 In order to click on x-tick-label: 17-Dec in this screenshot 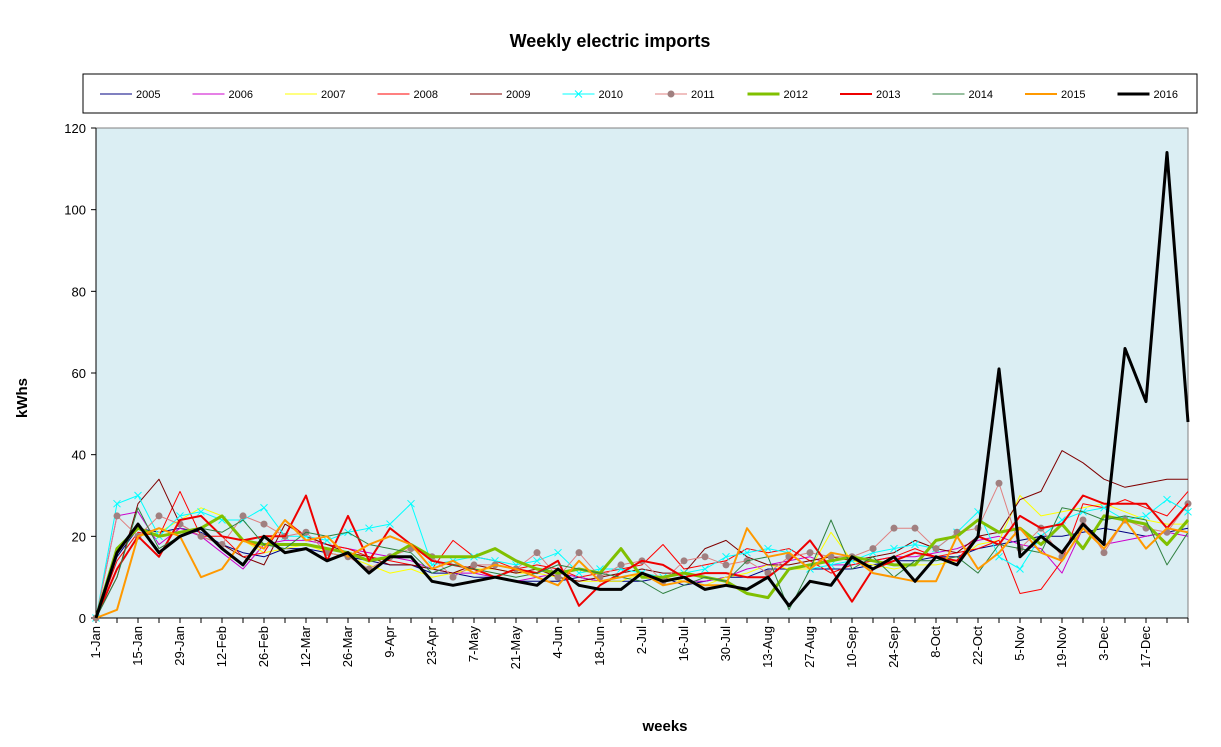, I will do `click(1145, 647)`.